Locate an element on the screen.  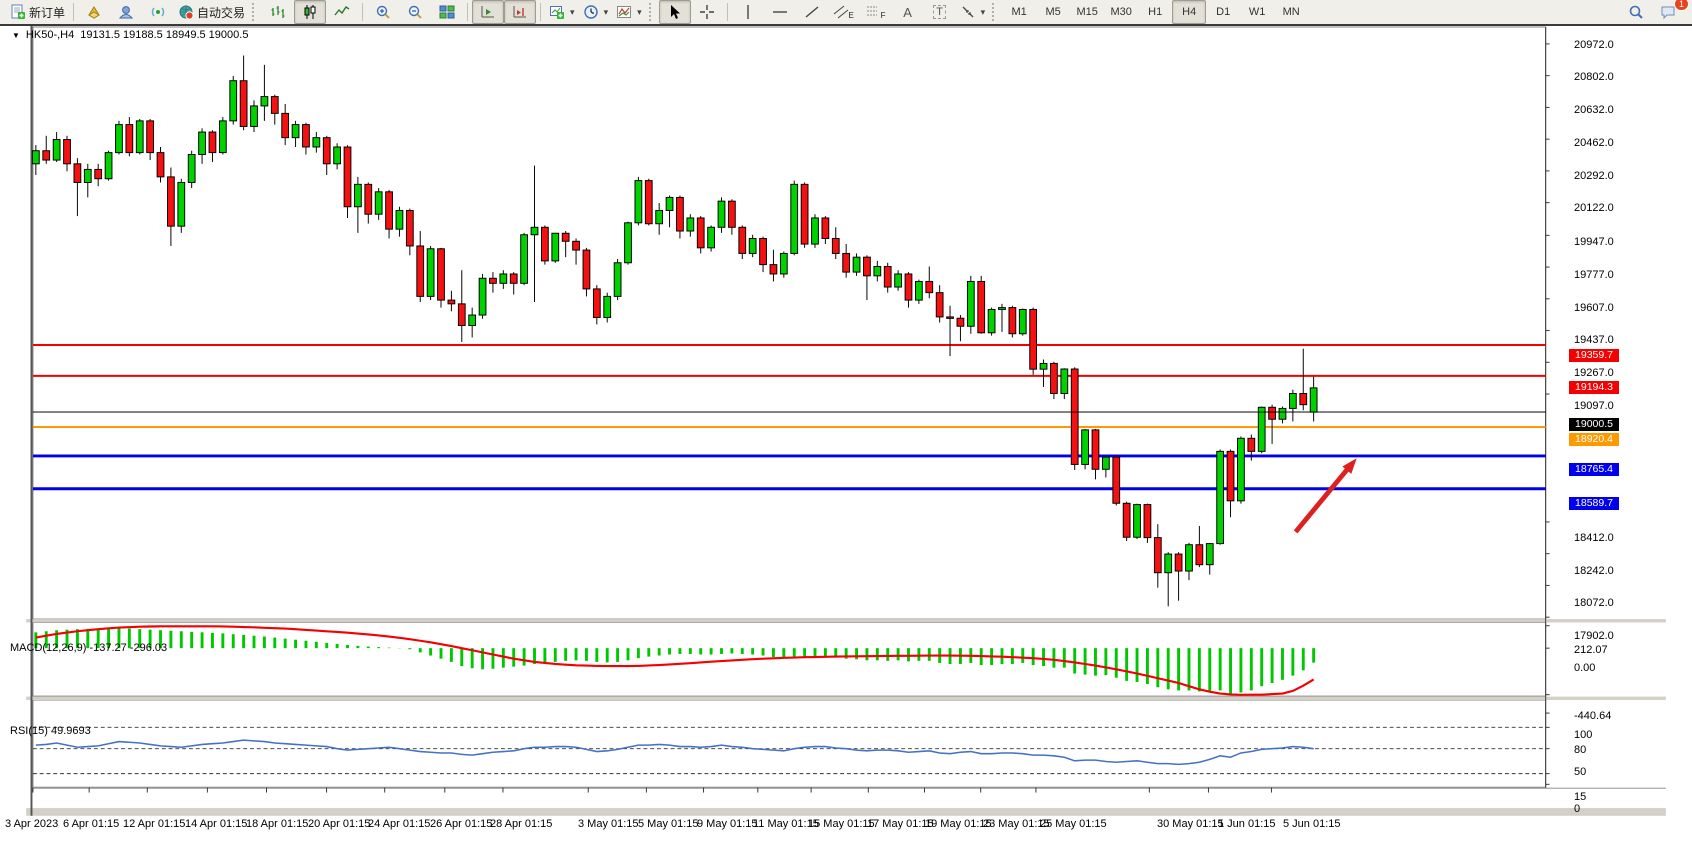
crosshair-button is located at coordinates (707, 12).